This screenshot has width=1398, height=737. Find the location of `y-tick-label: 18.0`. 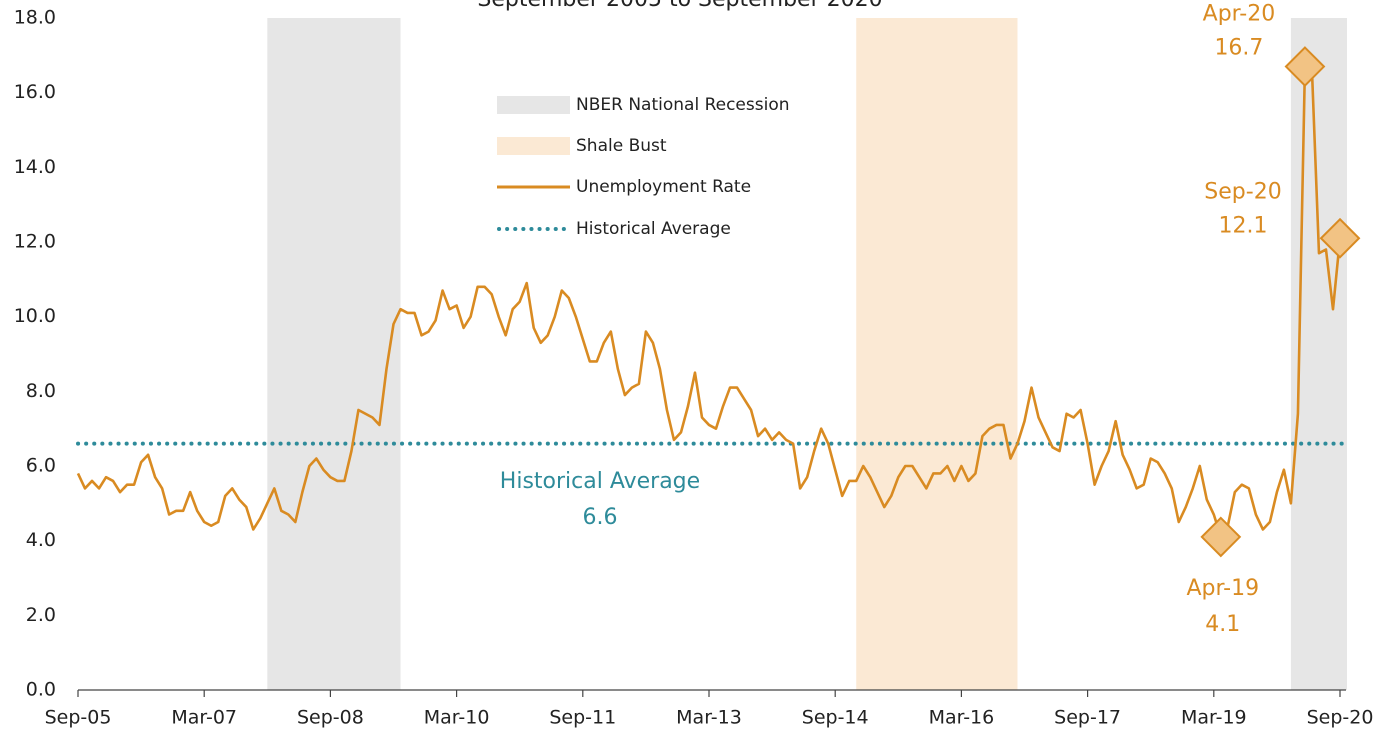

y-tick-label: 18.0 is located at coordinates (35, 18).